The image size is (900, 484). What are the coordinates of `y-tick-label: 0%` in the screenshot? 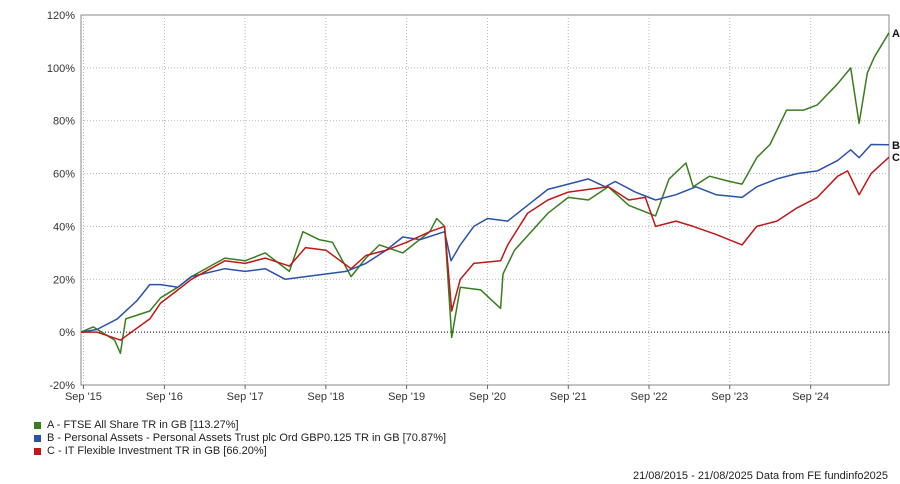 It's located at (67, 333).